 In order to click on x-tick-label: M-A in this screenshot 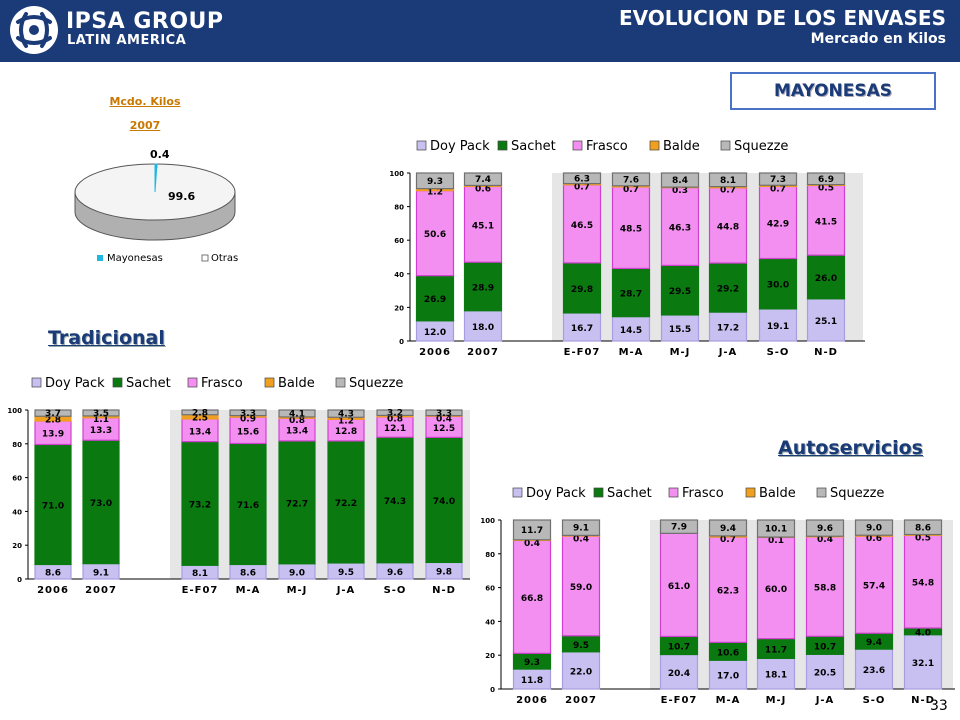, I will do `click(248, 590)`.